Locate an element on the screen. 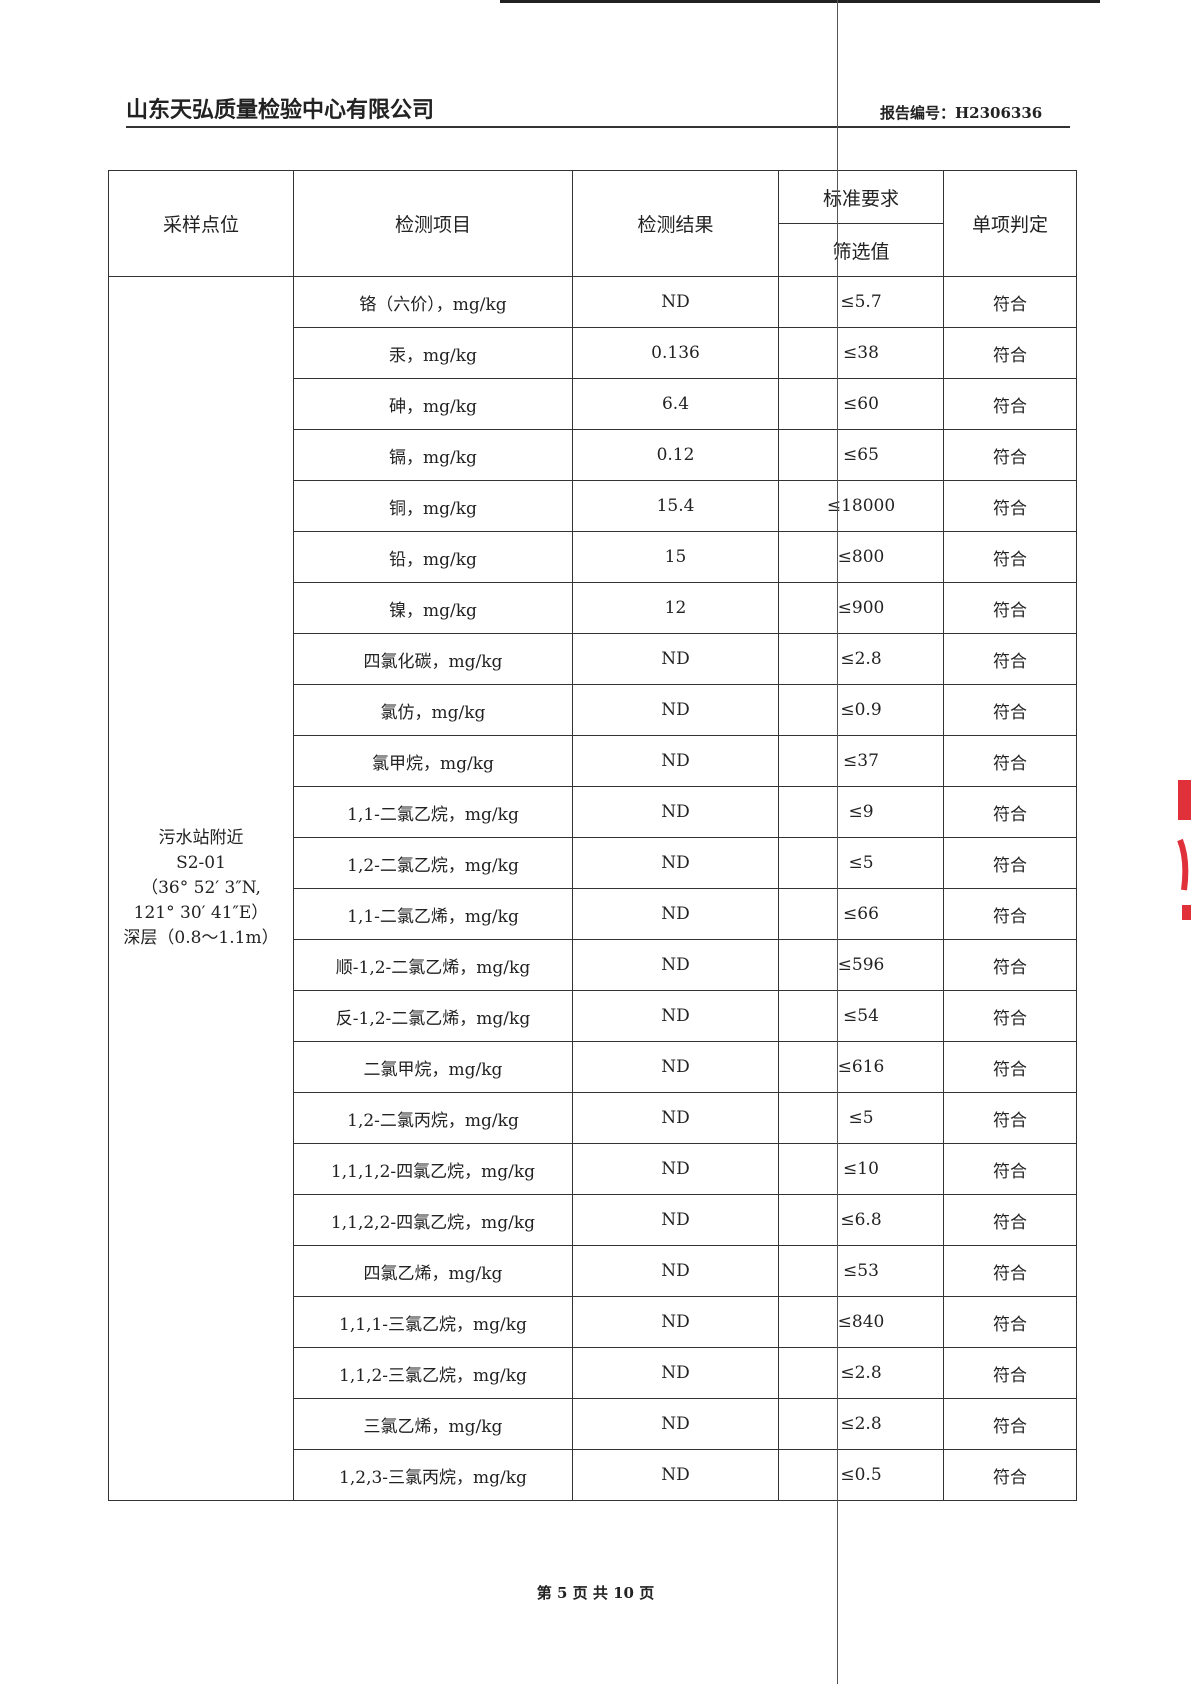 The width and height of the screenshot is (1191, 1684). test-item: 氯仿，mg/kg is located at coordinates (433, 710).